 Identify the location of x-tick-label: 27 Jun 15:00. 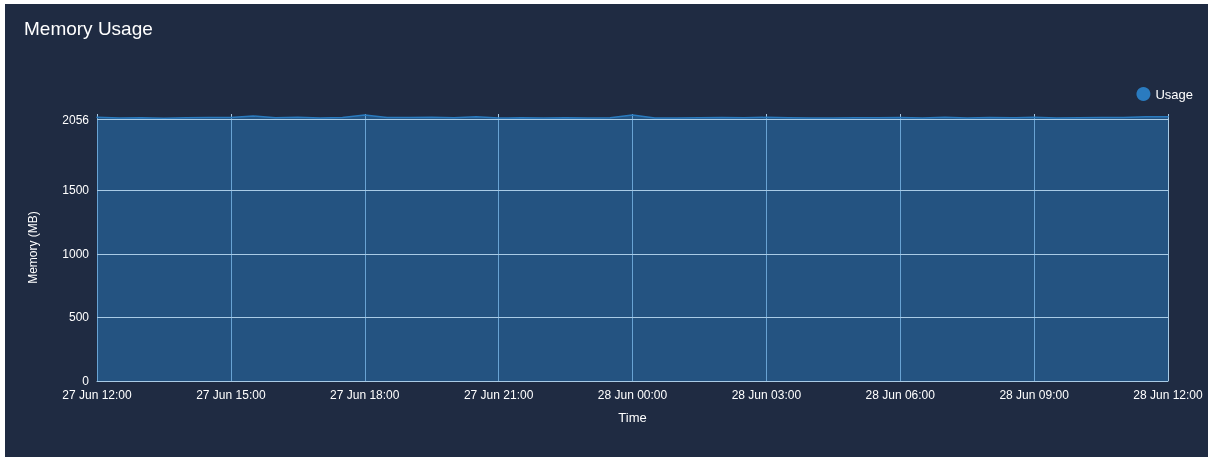
(231, 395).